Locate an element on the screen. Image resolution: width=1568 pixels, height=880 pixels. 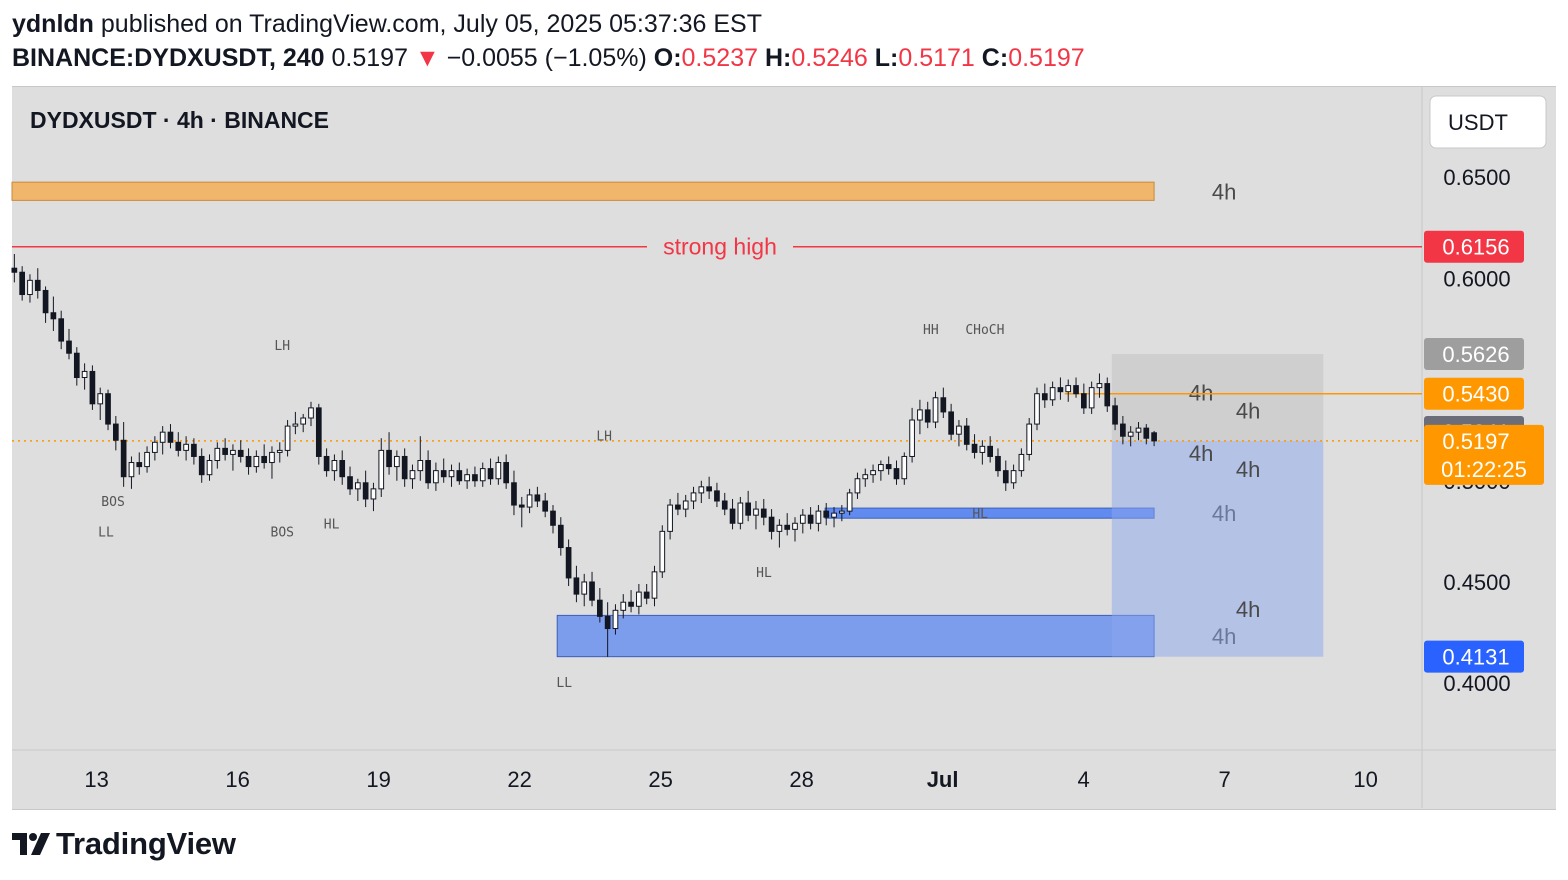
zone-demand-upper is located at coordinates (989, 513).